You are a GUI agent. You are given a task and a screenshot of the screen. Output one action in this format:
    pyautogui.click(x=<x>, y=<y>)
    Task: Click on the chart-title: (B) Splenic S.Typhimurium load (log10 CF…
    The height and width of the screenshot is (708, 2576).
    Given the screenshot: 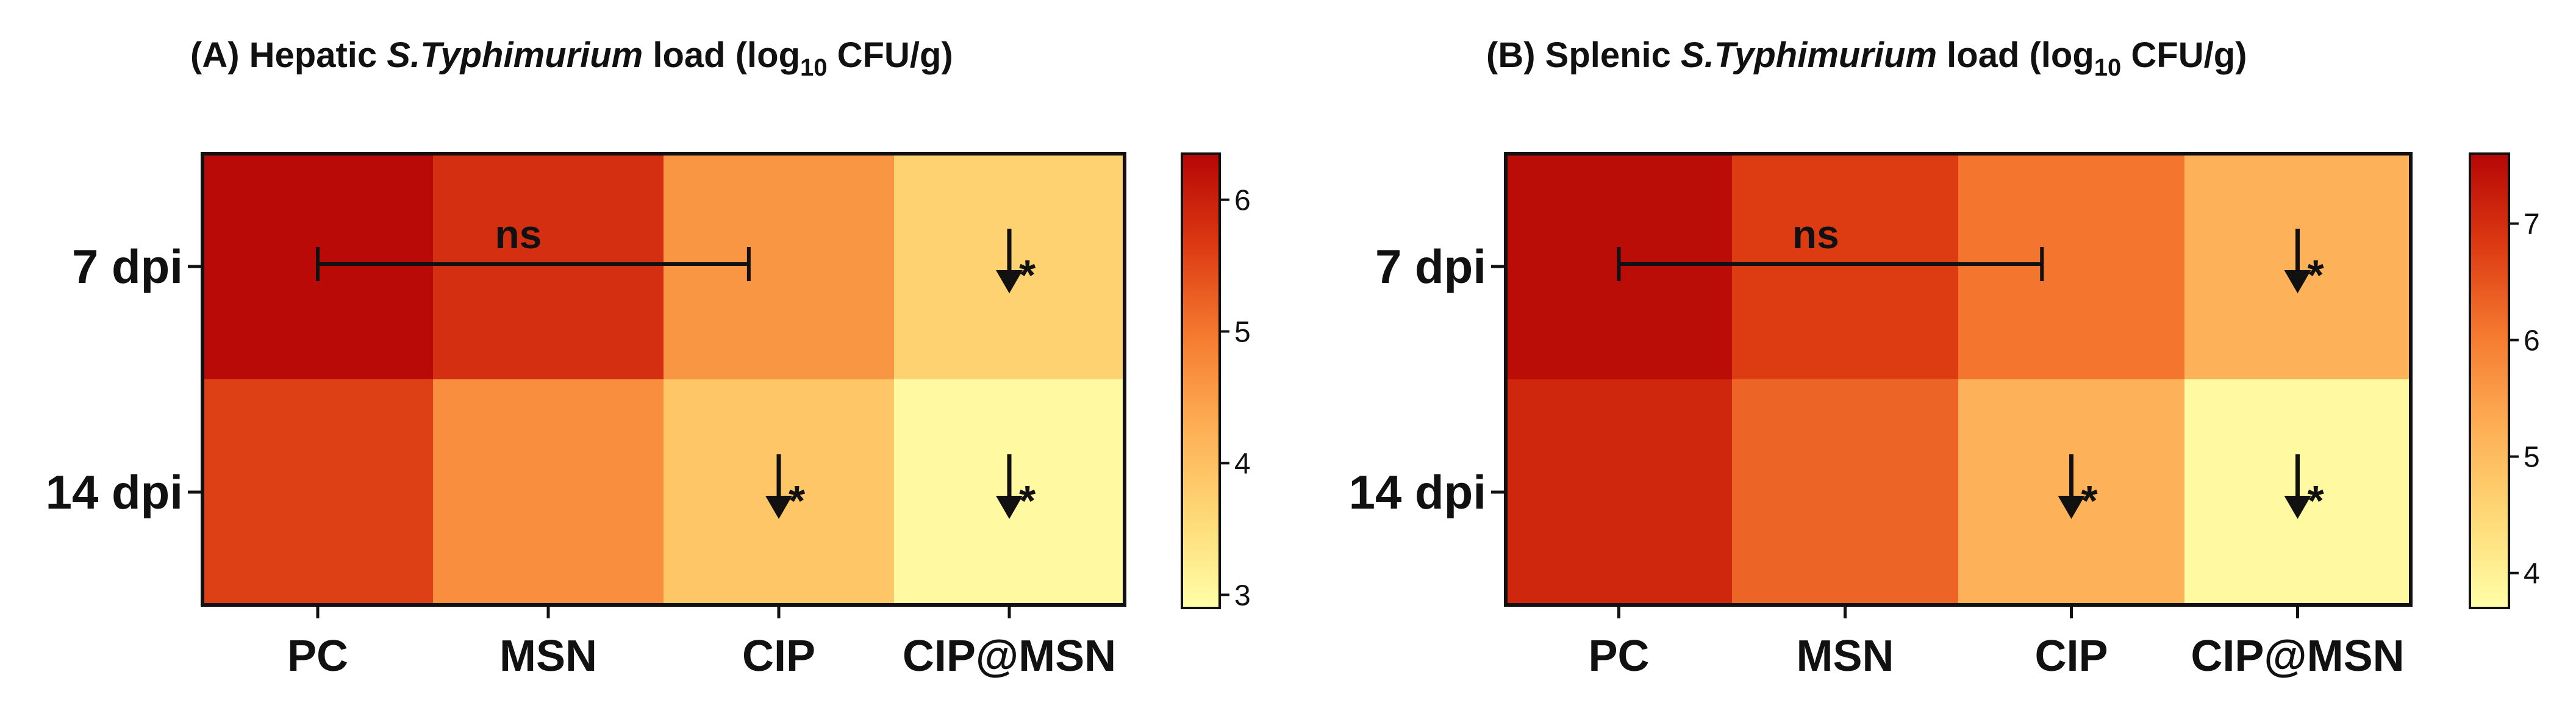 What is the action you would take?
    pyautogui.click(x=1867, y=58)
    